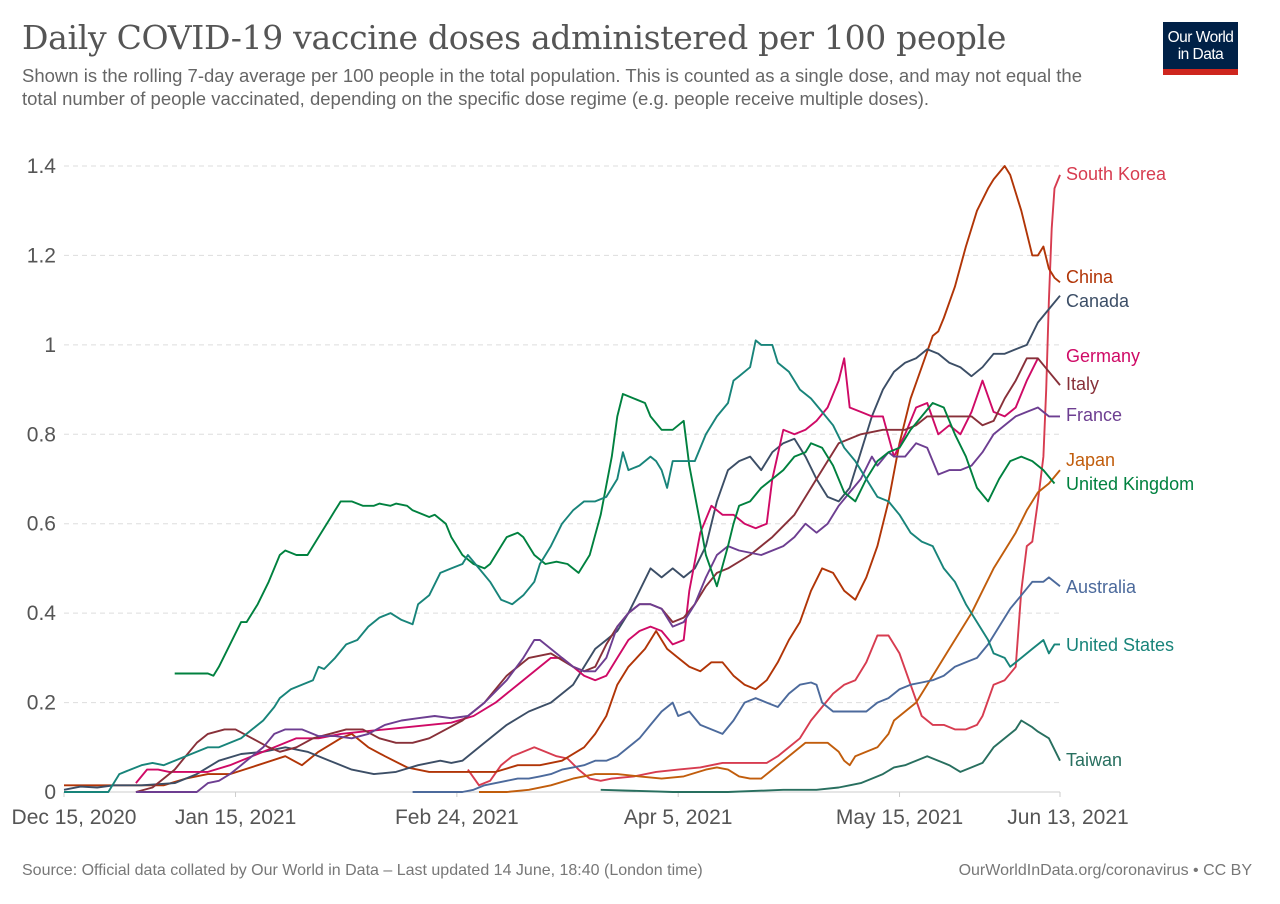 The image size is (1280, 904). I want to click on y-tick-label: 1.2, so click(41, 255).